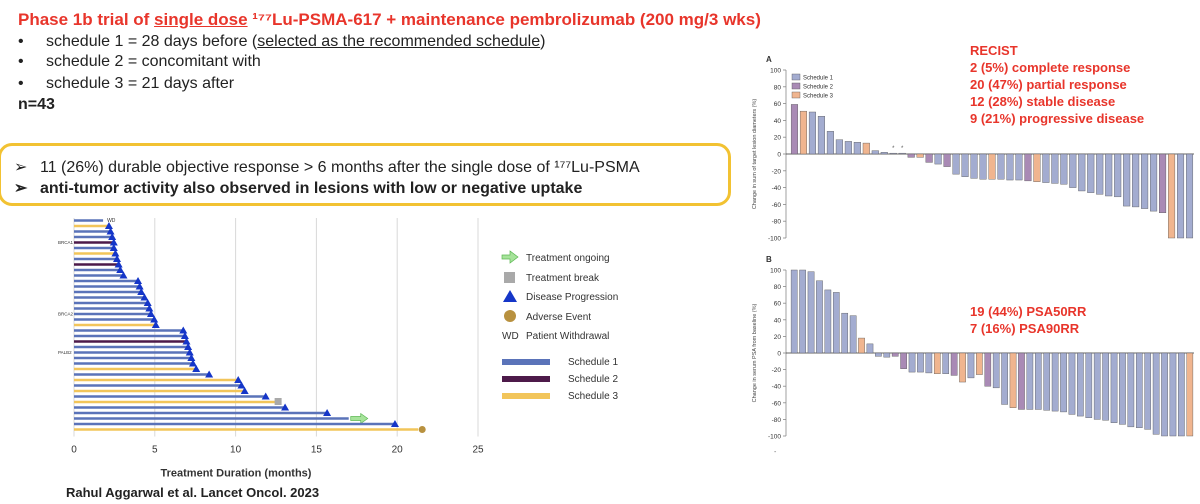 This screenshot has width=1200, height=504. What do you see at coordinates (526, 379) in the screenshot?
I see `schedule-legend-swatch` at bounding box center [526, 379].